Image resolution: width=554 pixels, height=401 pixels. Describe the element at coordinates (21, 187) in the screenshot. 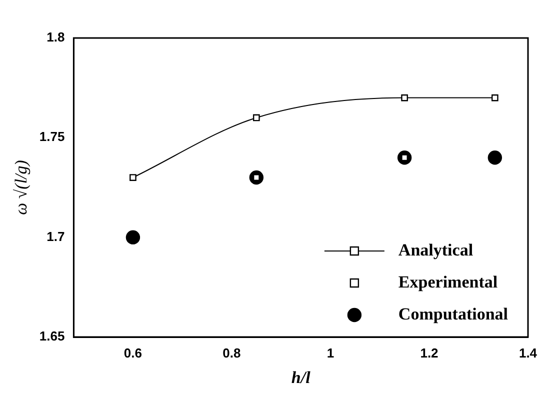

I see `y-axis-title: ω √(l/g)` at that location.